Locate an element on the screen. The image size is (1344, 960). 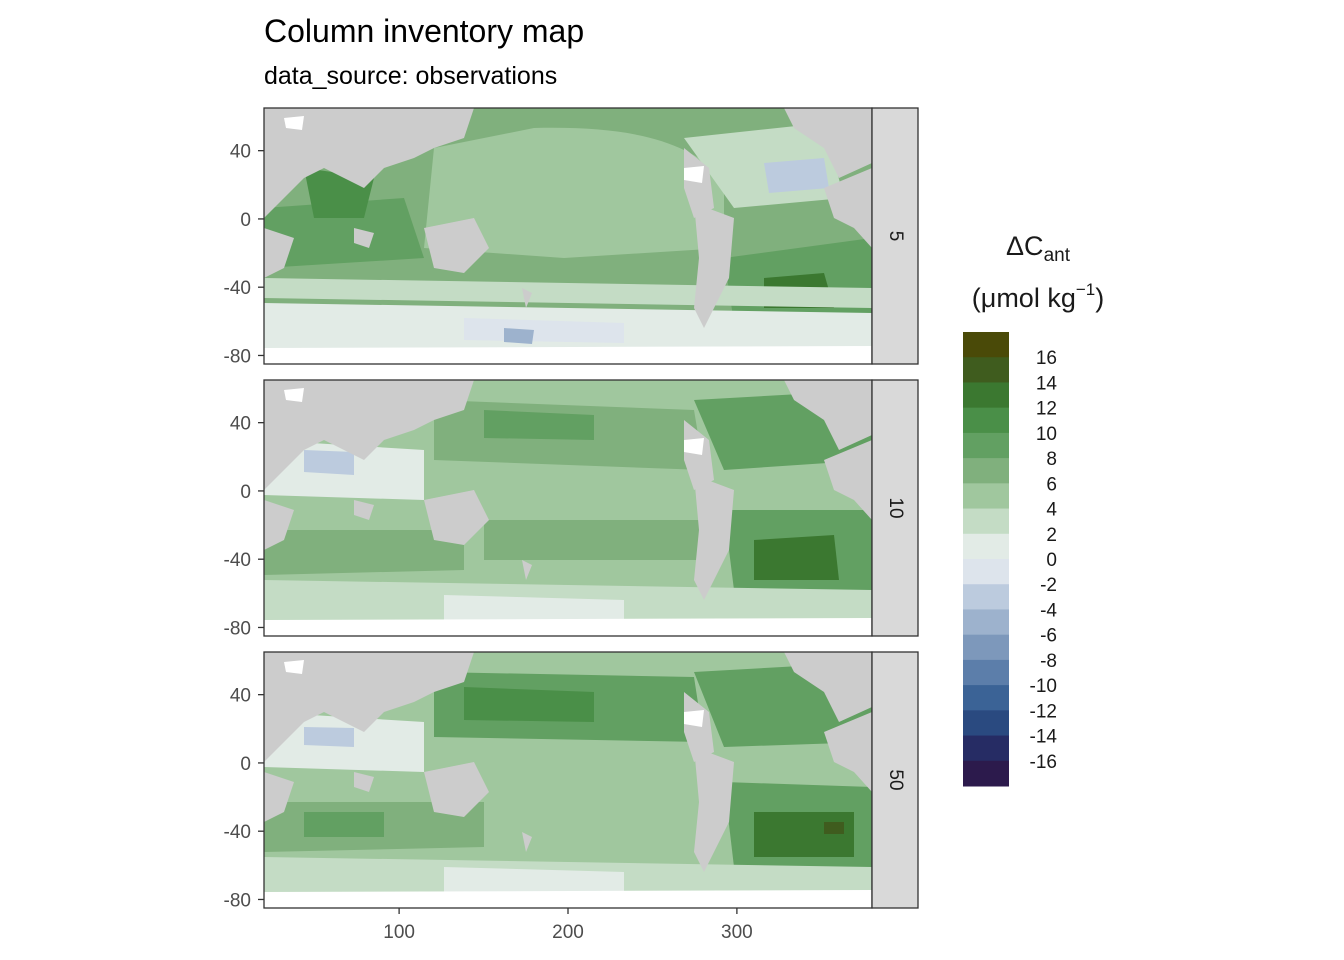
panel-5-strip-label: 5 is located at coordinates (895, 236).